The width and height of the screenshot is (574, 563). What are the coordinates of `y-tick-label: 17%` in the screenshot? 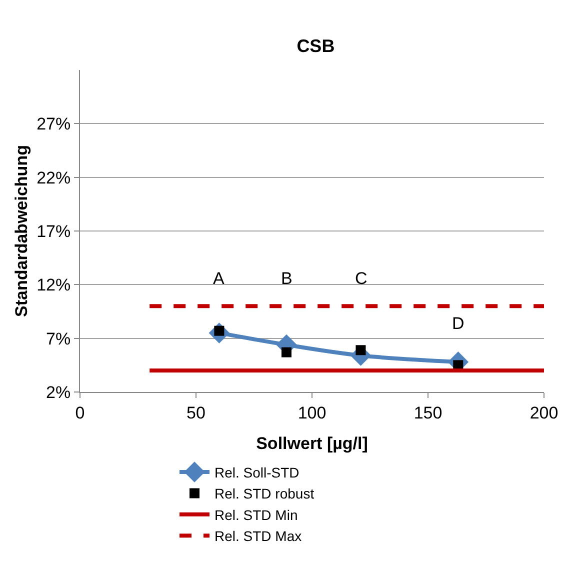 It's located at (53, 231).